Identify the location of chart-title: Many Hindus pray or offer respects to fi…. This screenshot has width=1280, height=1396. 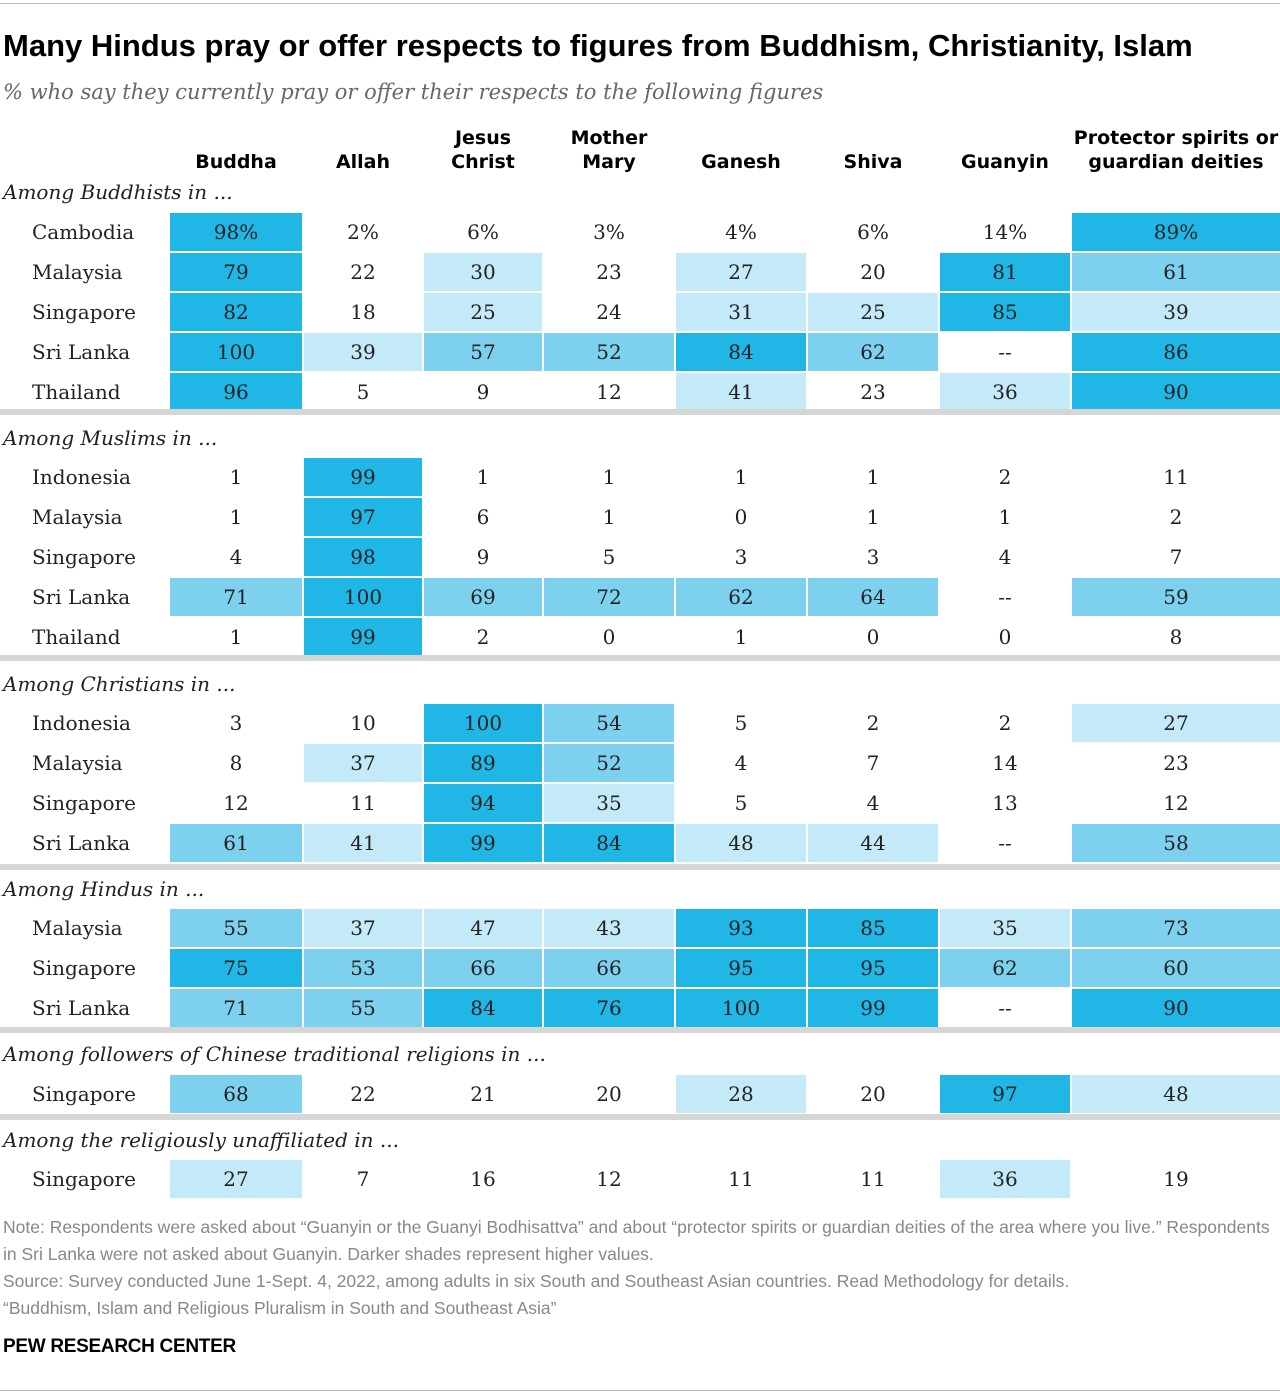
(598, 45).